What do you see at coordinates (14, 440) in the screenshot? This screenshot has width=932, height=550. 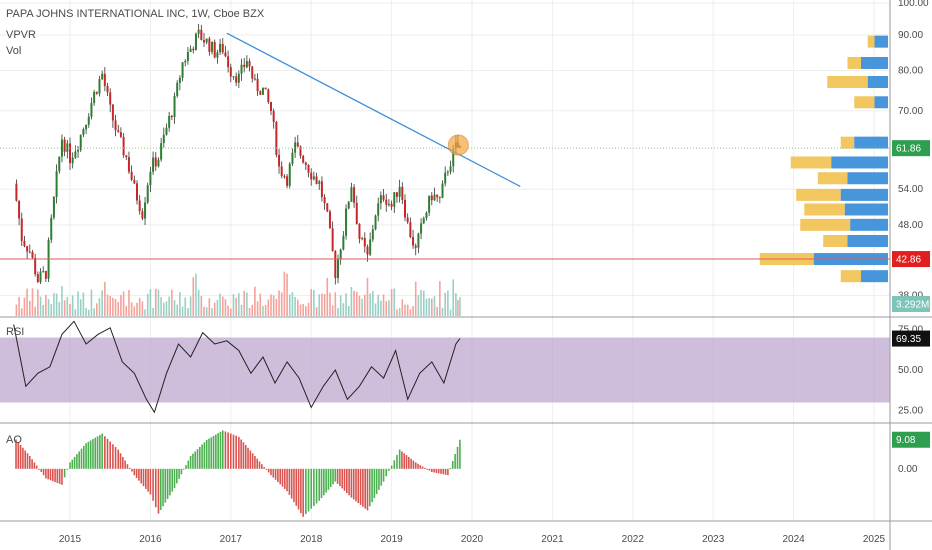 I see `ao-label: AO` at bounding box center [14, 440].